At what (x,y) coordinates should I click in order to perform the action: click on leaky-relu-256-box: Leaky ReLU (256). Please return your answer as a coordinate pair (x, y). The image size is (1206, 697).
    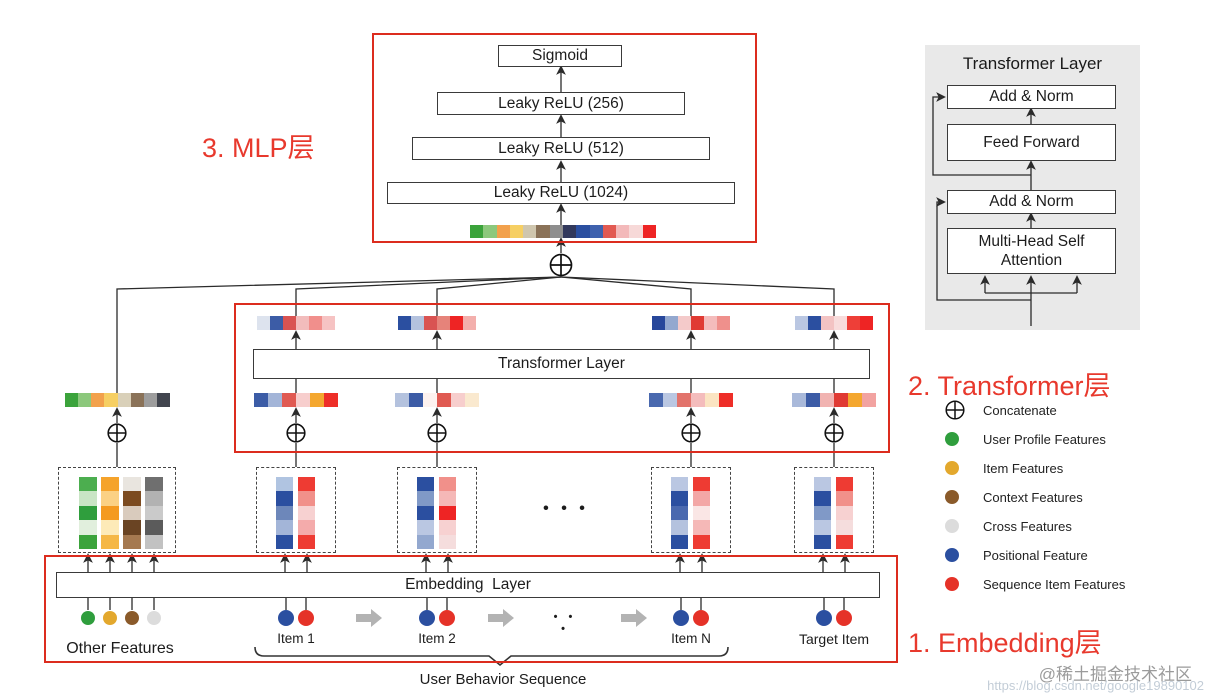
    Looking at the image, I should click on (561, 103).